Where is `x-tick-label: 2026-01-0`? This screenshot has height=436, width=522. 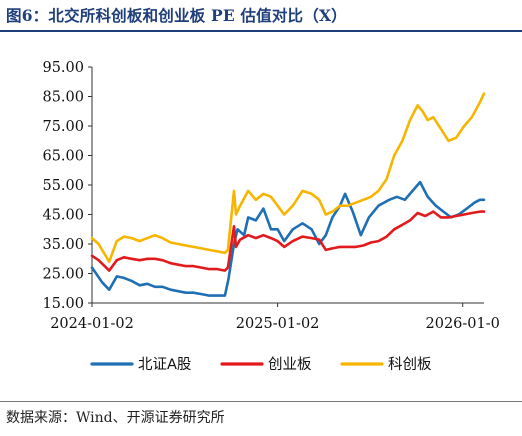 x-tick-label: 2026-01-0 is located at coordinates (463, 324).